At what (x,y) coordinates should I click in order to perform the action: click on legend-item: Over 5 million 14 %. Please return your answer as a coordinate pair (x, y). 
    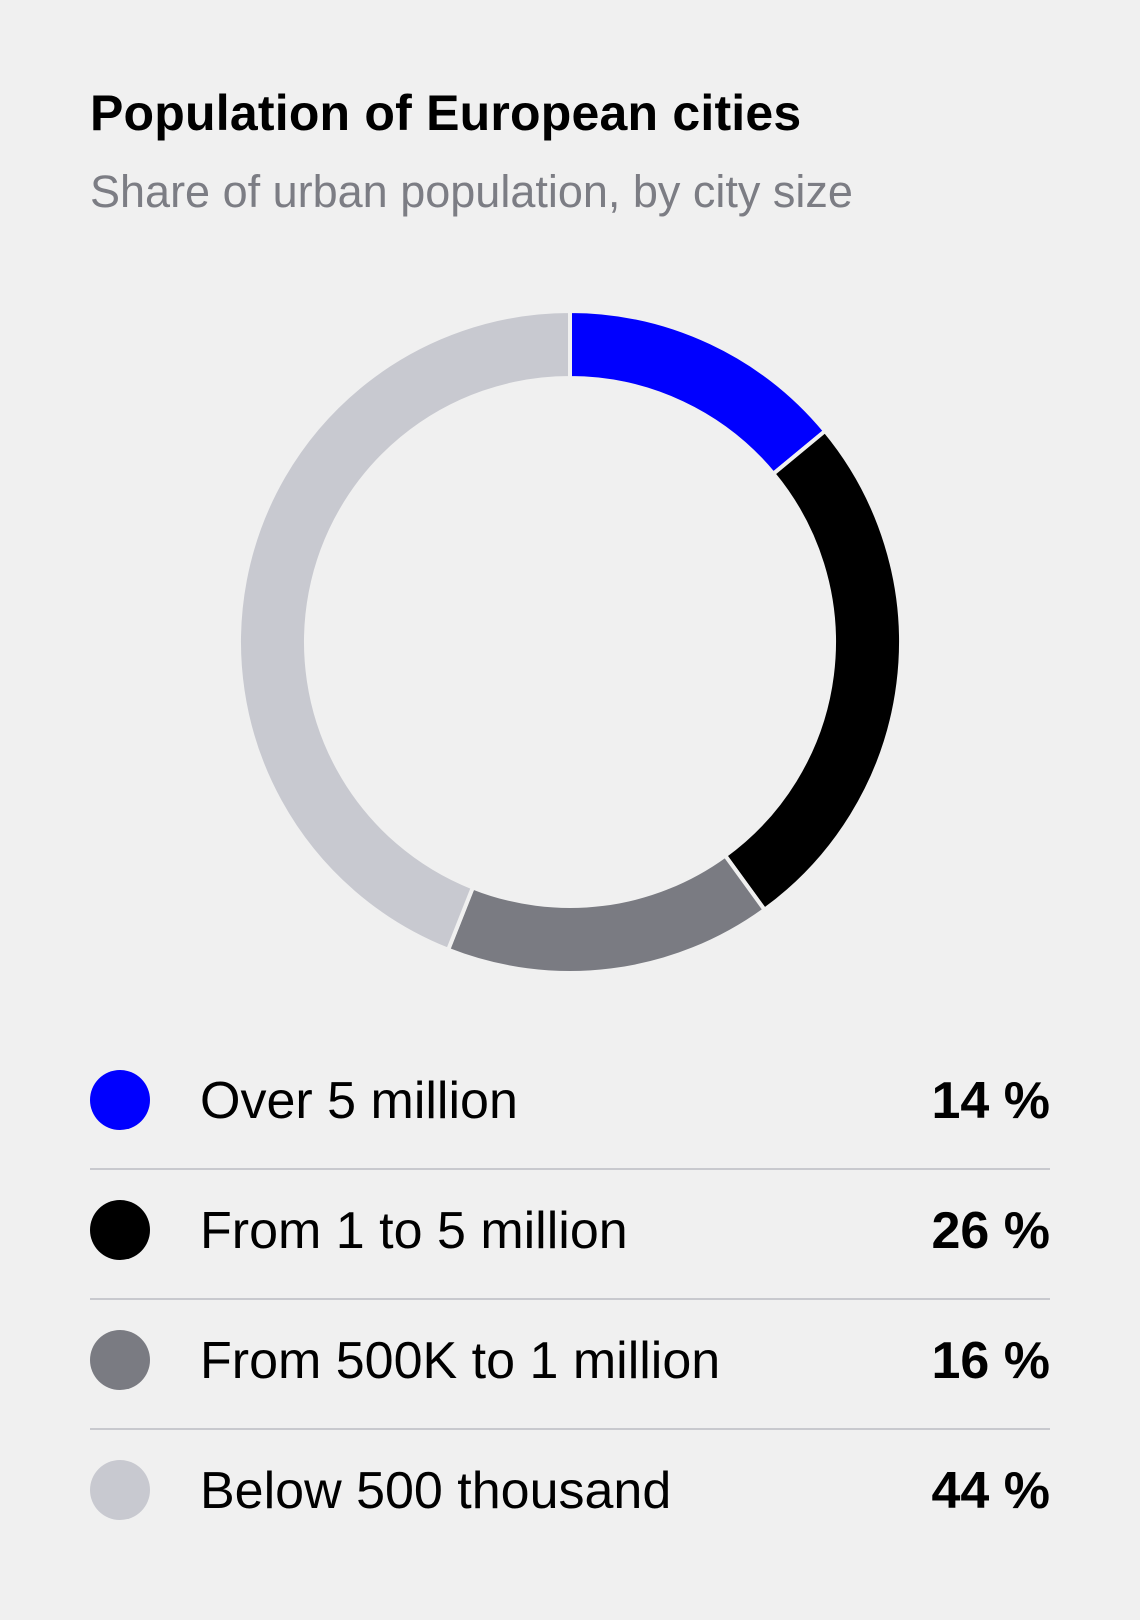
    Looking at the image, I should click on (570, 1105).